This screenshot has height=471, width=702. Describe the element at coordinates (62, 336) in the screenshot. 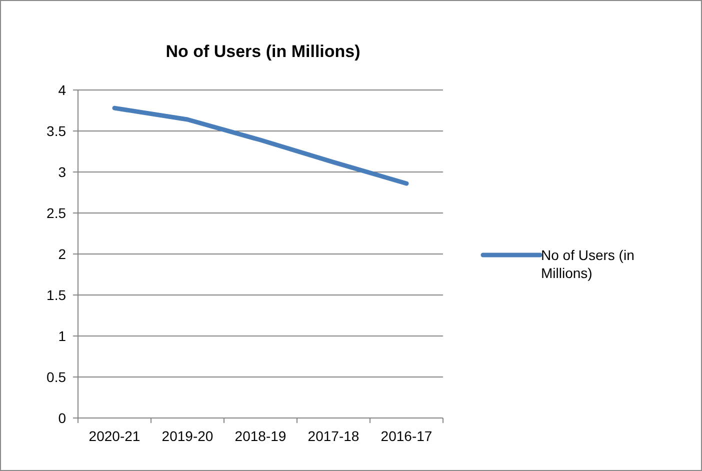

I see `y-tick-label: 1` at that location.